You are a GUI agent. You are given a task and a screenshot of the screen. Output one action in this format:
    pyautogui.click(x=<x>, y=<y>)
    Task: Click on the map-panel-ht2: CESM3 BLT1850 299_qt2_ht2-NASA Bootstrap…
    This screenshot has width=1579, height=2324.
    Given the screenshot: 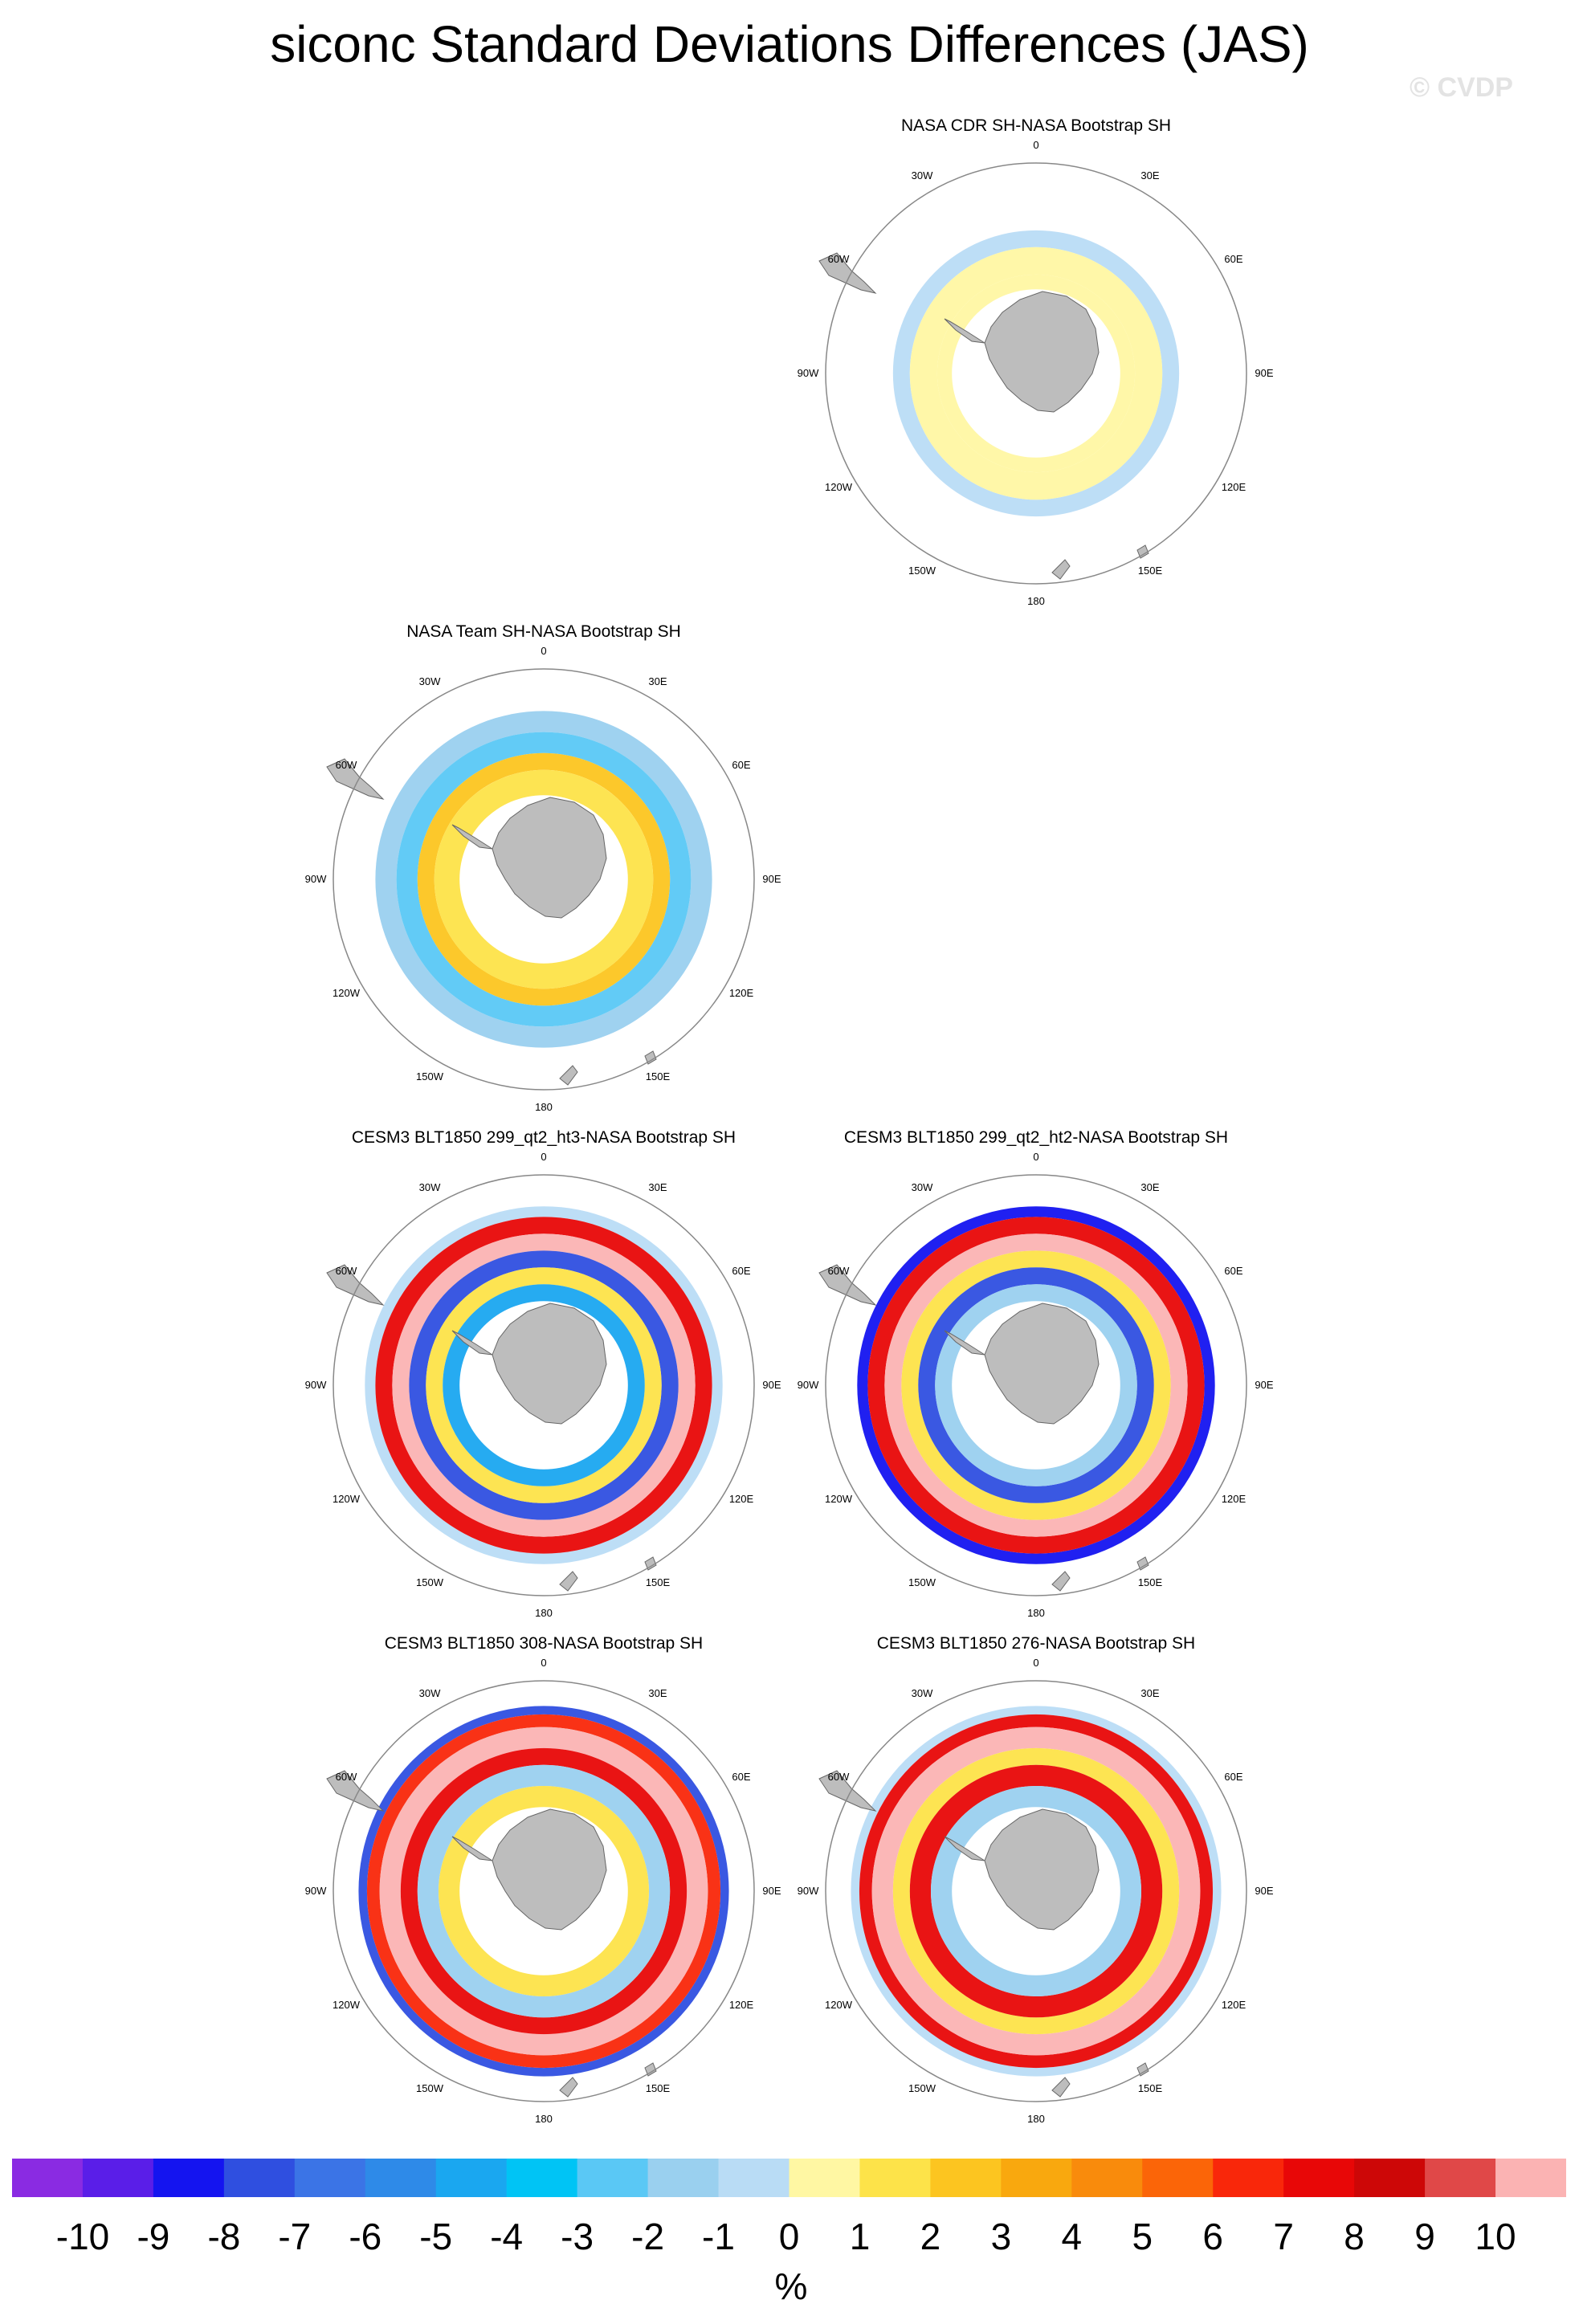 What is the action you would take?
    pyautogui.click(x=1036, y=1373)
    